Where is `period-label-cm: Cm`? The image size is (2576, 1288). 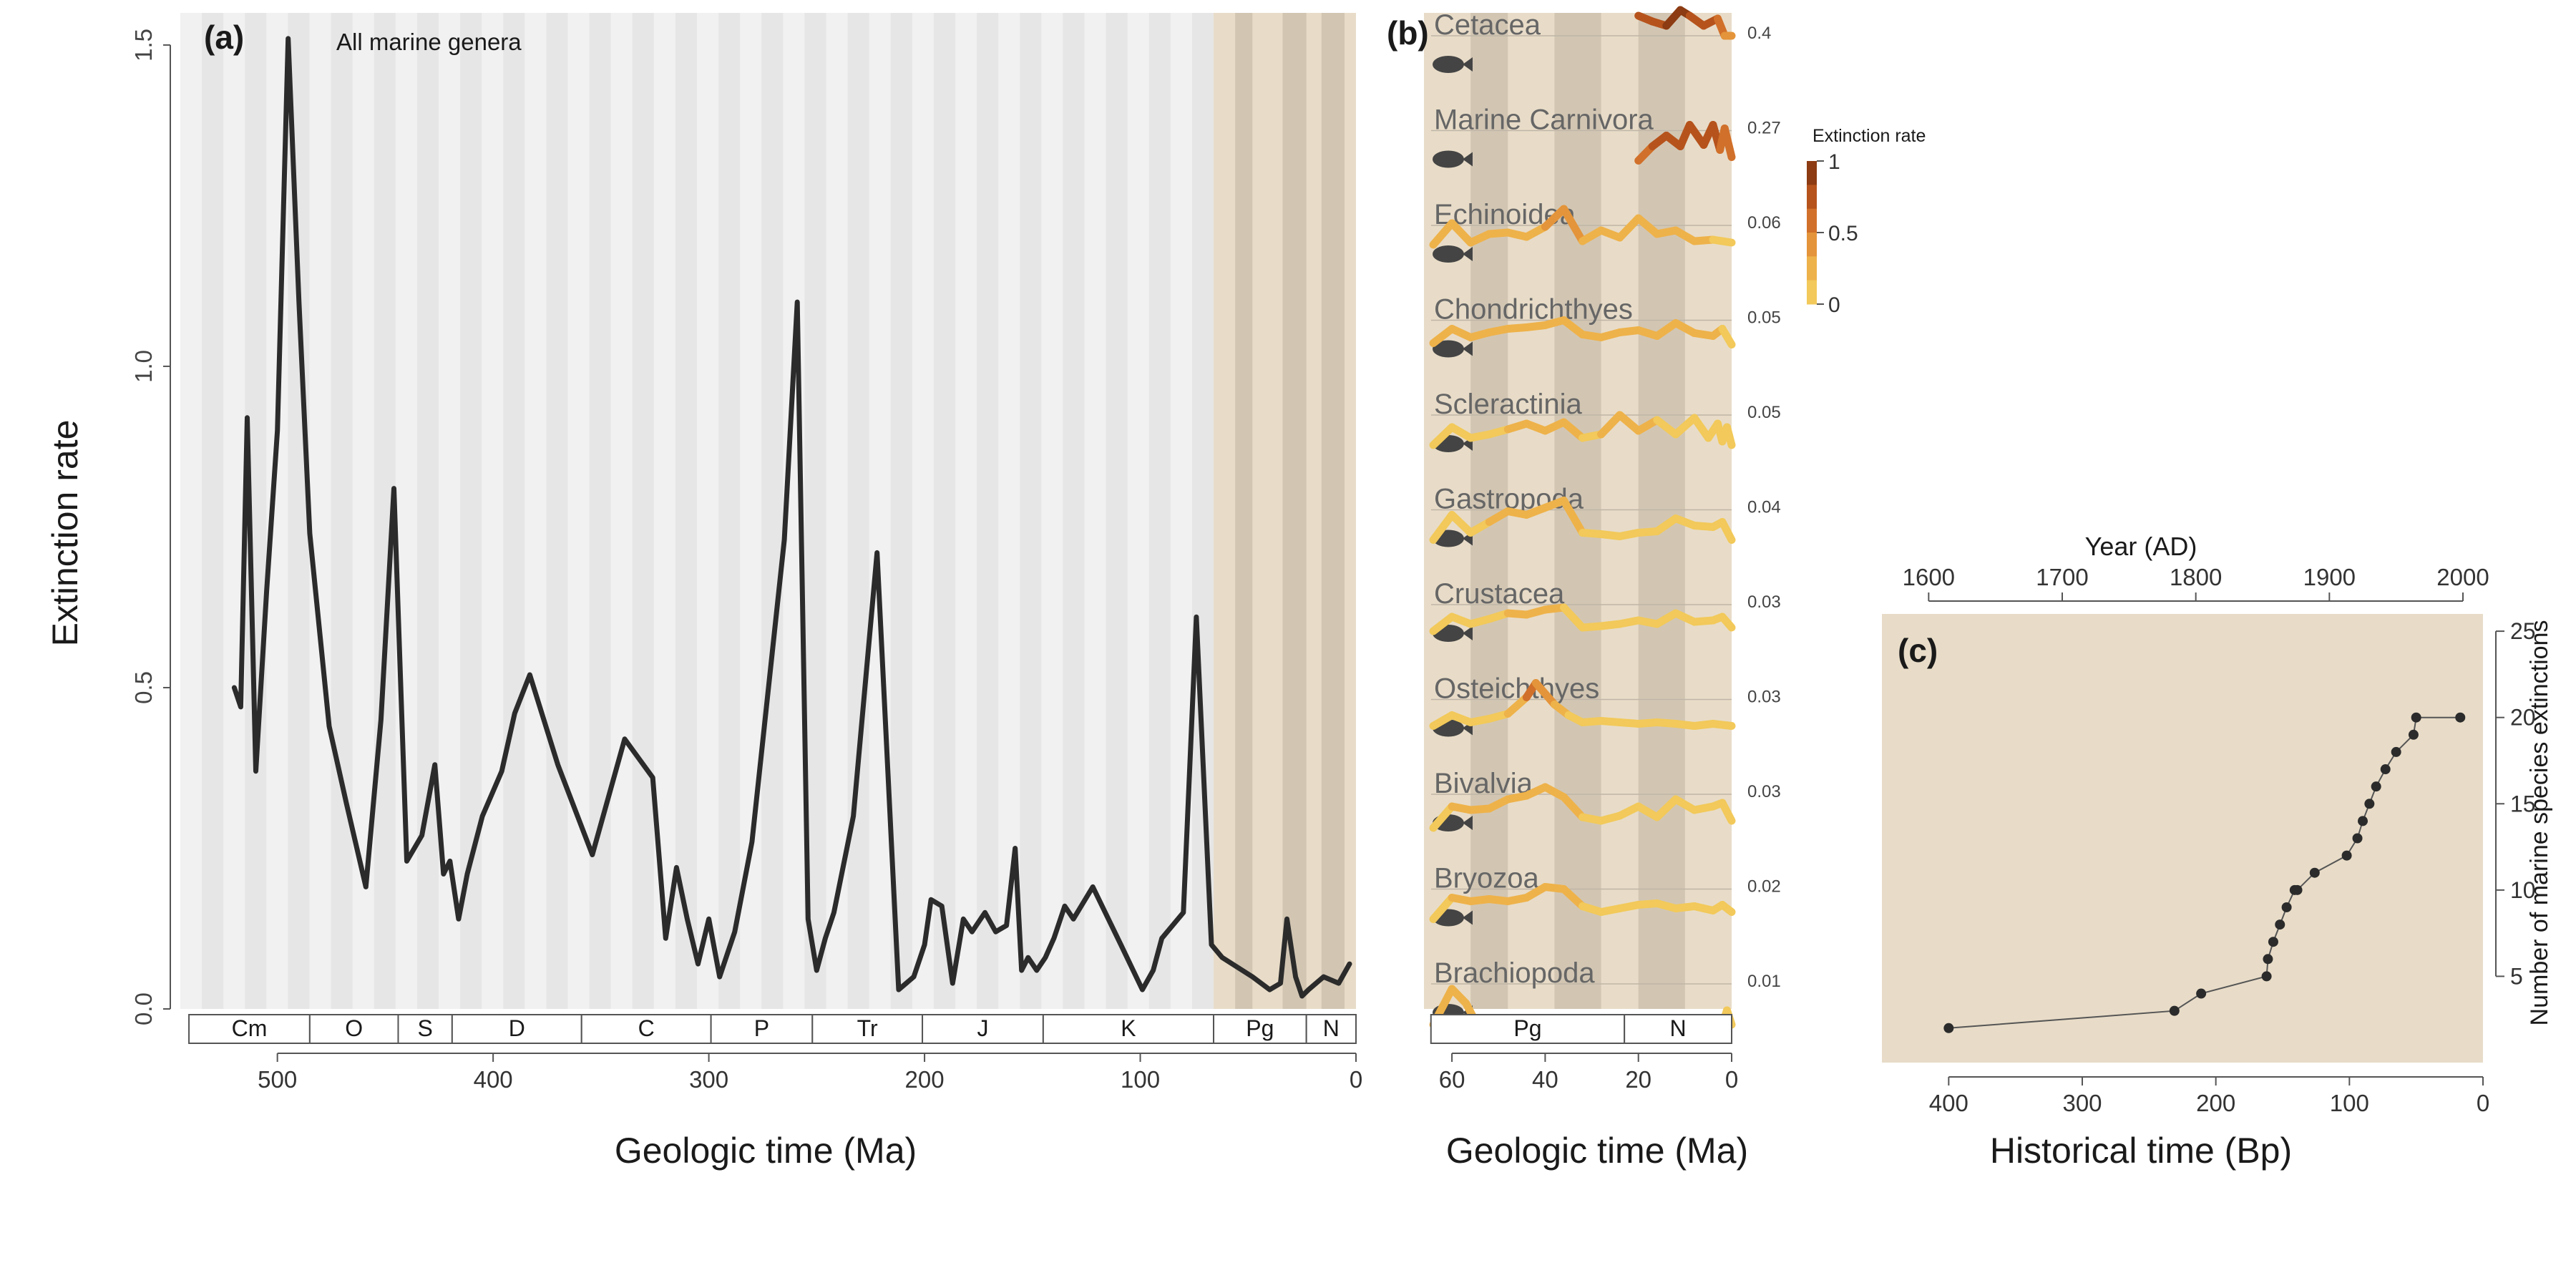
period-label-cm: Cm is located at coordinates (250, 1028).